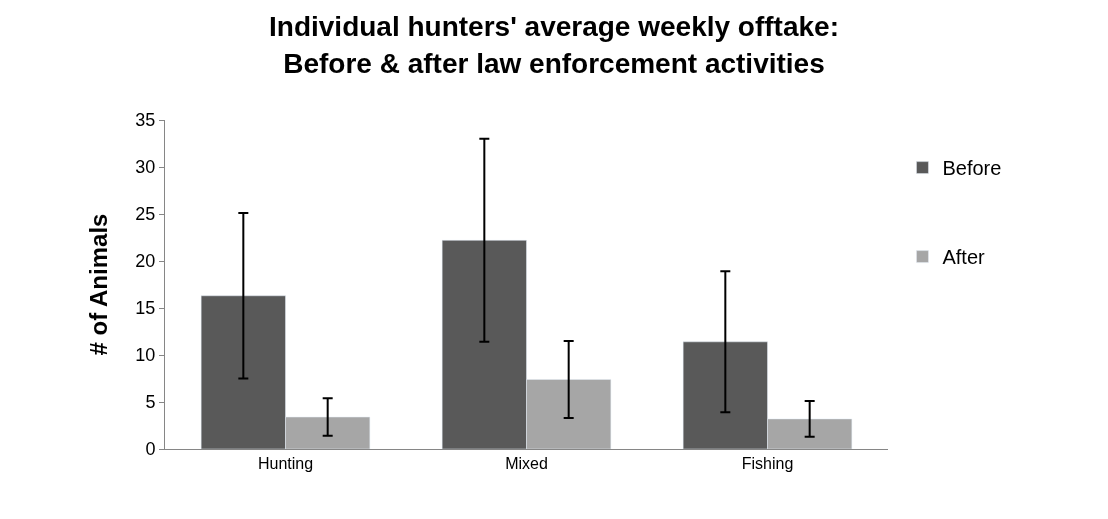  I want to click on legend-label: After, so click(964, 257).